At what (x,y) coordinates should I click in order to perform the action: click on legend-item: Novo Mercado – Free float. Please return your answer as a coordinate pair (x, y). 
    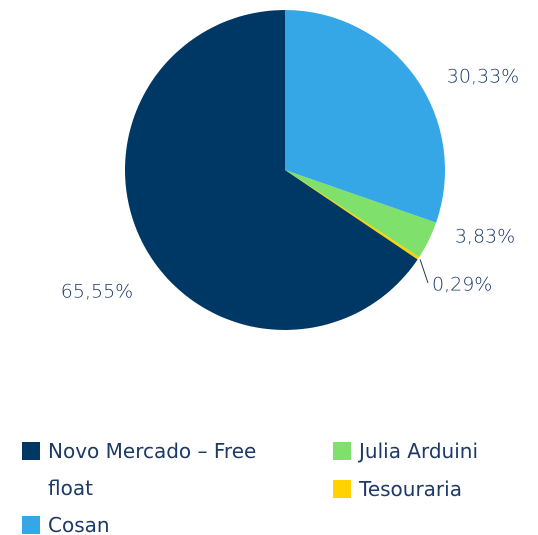
    Looking at the image, I should click on (140, 470).